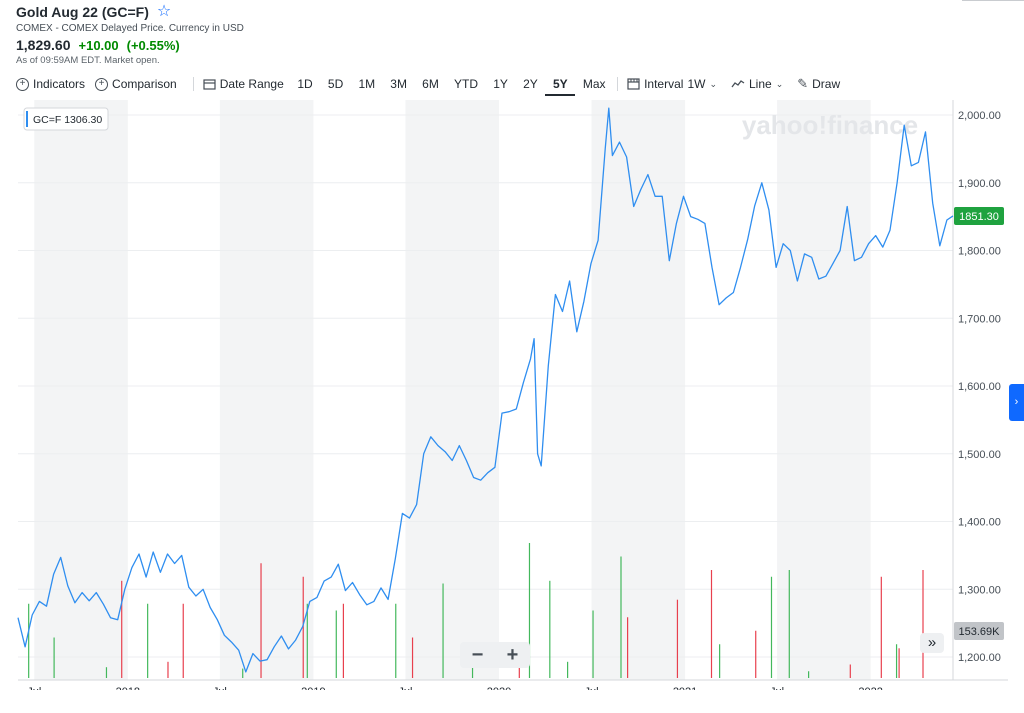 The width and height of the screenshot is (1024, 713). Describe the element at coordinates (979, 387) in the screenshot. I see `y-tick-label: 1,600.00` at that location.